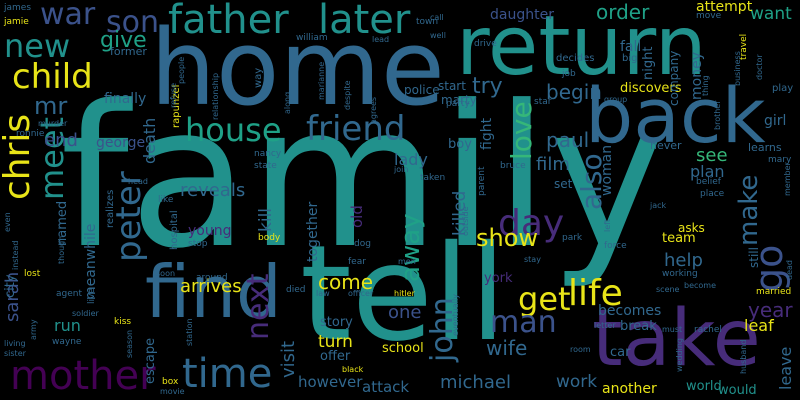  What do you see at coordinates (323, 293) in the screenshot?
I see `word-law: law` at bounding box center [323, 293].